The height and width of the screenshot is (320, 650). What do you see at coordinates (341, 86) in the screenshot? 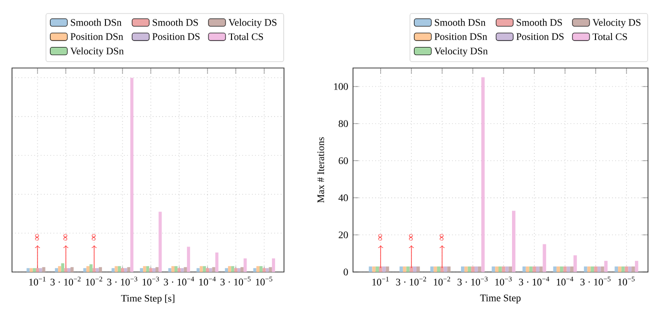
I see `y-tick-label: 100` at bounding box center [341, 86].